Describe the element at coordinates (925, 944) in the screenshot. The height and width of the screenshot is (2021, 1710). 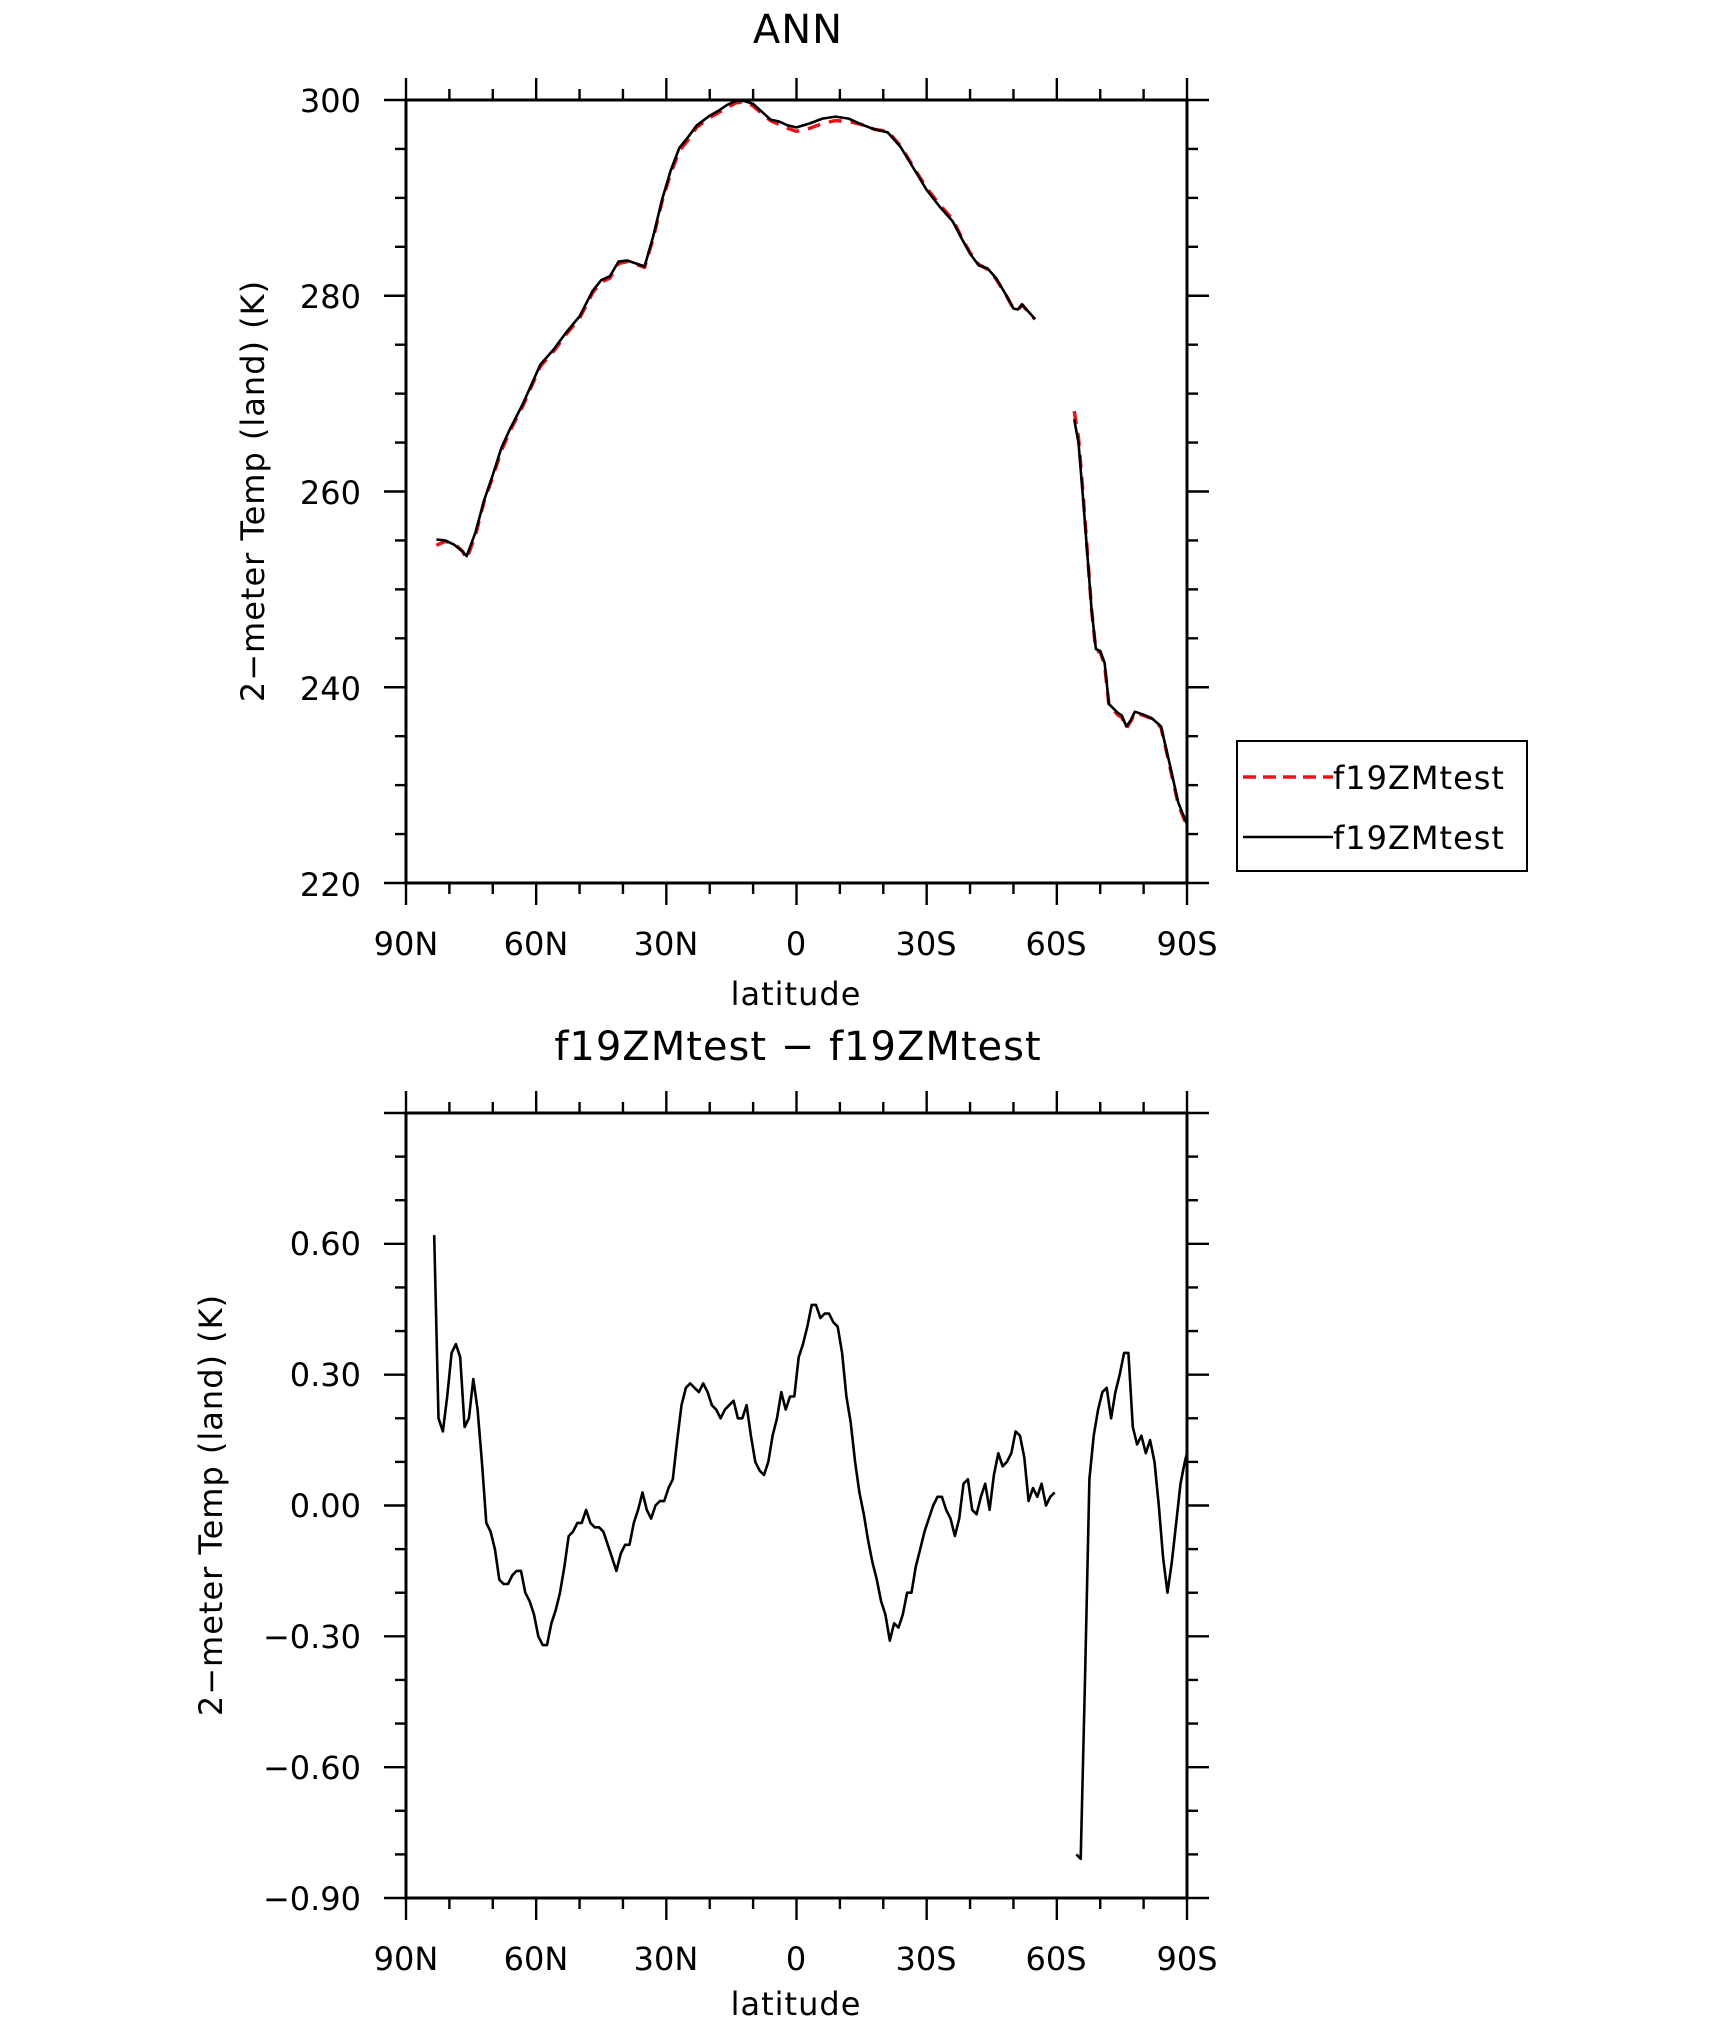
I see `top-xtick-label: 30S` at that location.